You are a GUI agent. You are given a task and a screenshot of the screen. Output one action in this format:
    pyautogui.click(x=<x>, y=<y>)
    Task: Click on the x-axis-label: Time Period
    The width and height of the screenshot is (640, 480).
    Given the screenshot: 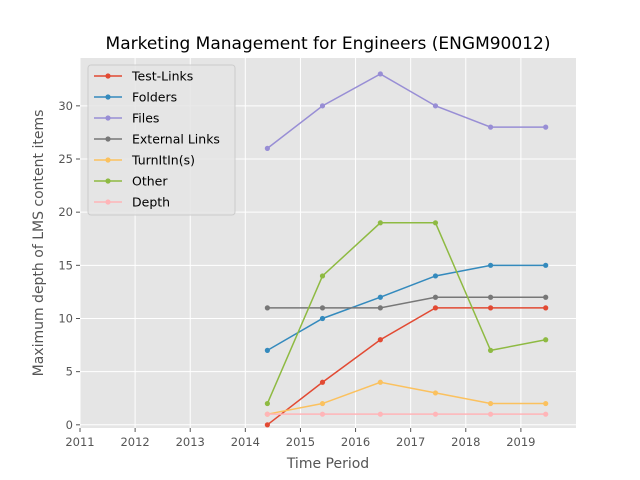 What is the action you would take?
    pyautogui.click(x=327, y=464)
    